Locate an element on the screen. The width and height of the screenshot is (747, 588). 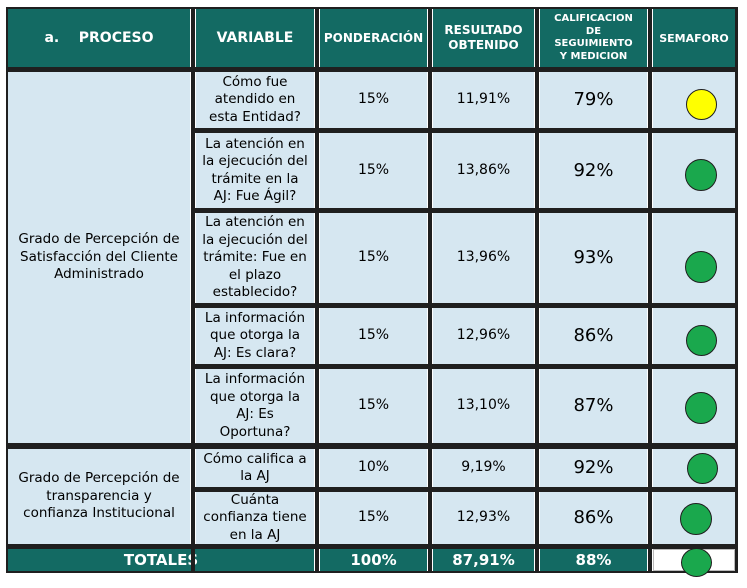
resultado-value: 11,91% is located at coordinates (483, 99).